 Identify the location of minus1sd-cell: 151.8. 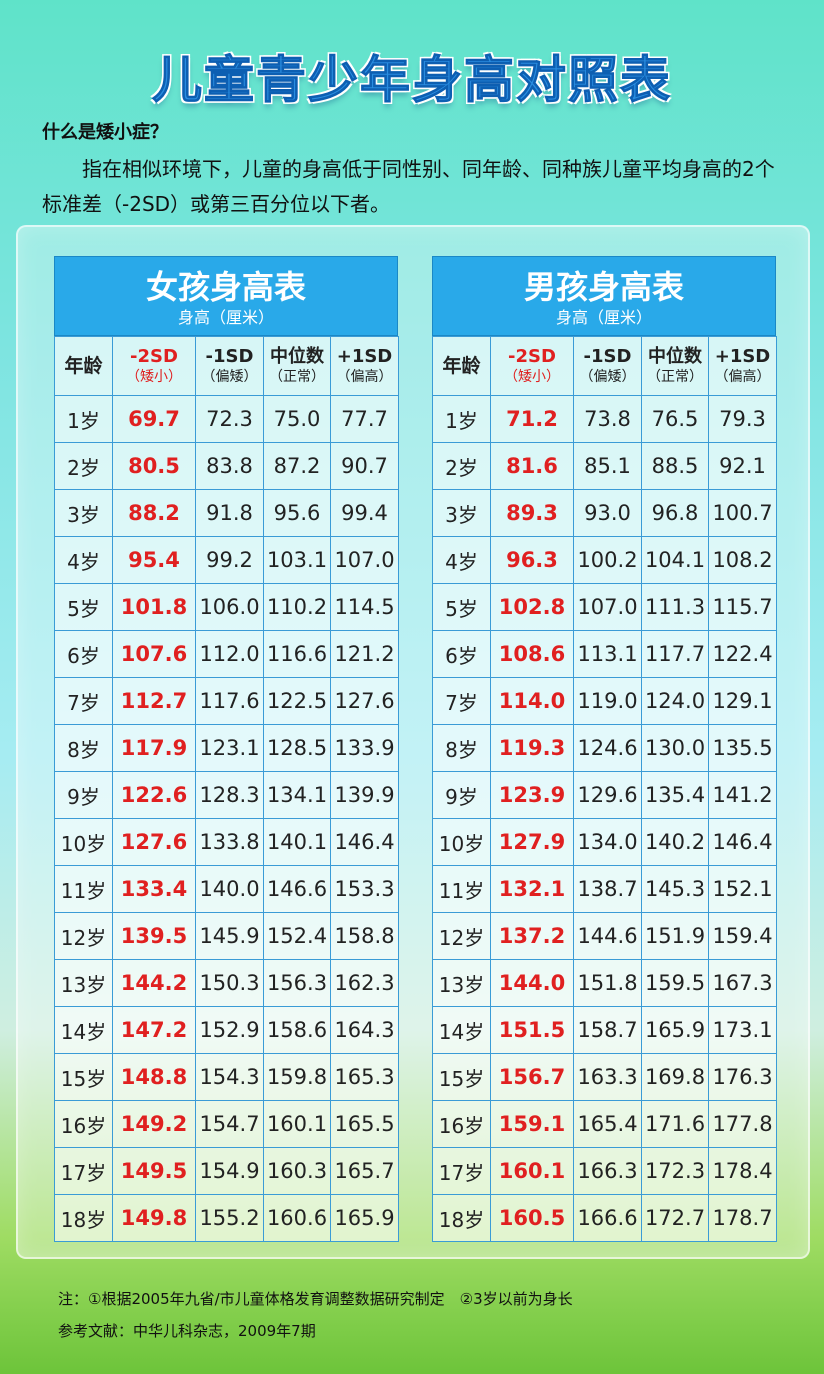
(607, 983).